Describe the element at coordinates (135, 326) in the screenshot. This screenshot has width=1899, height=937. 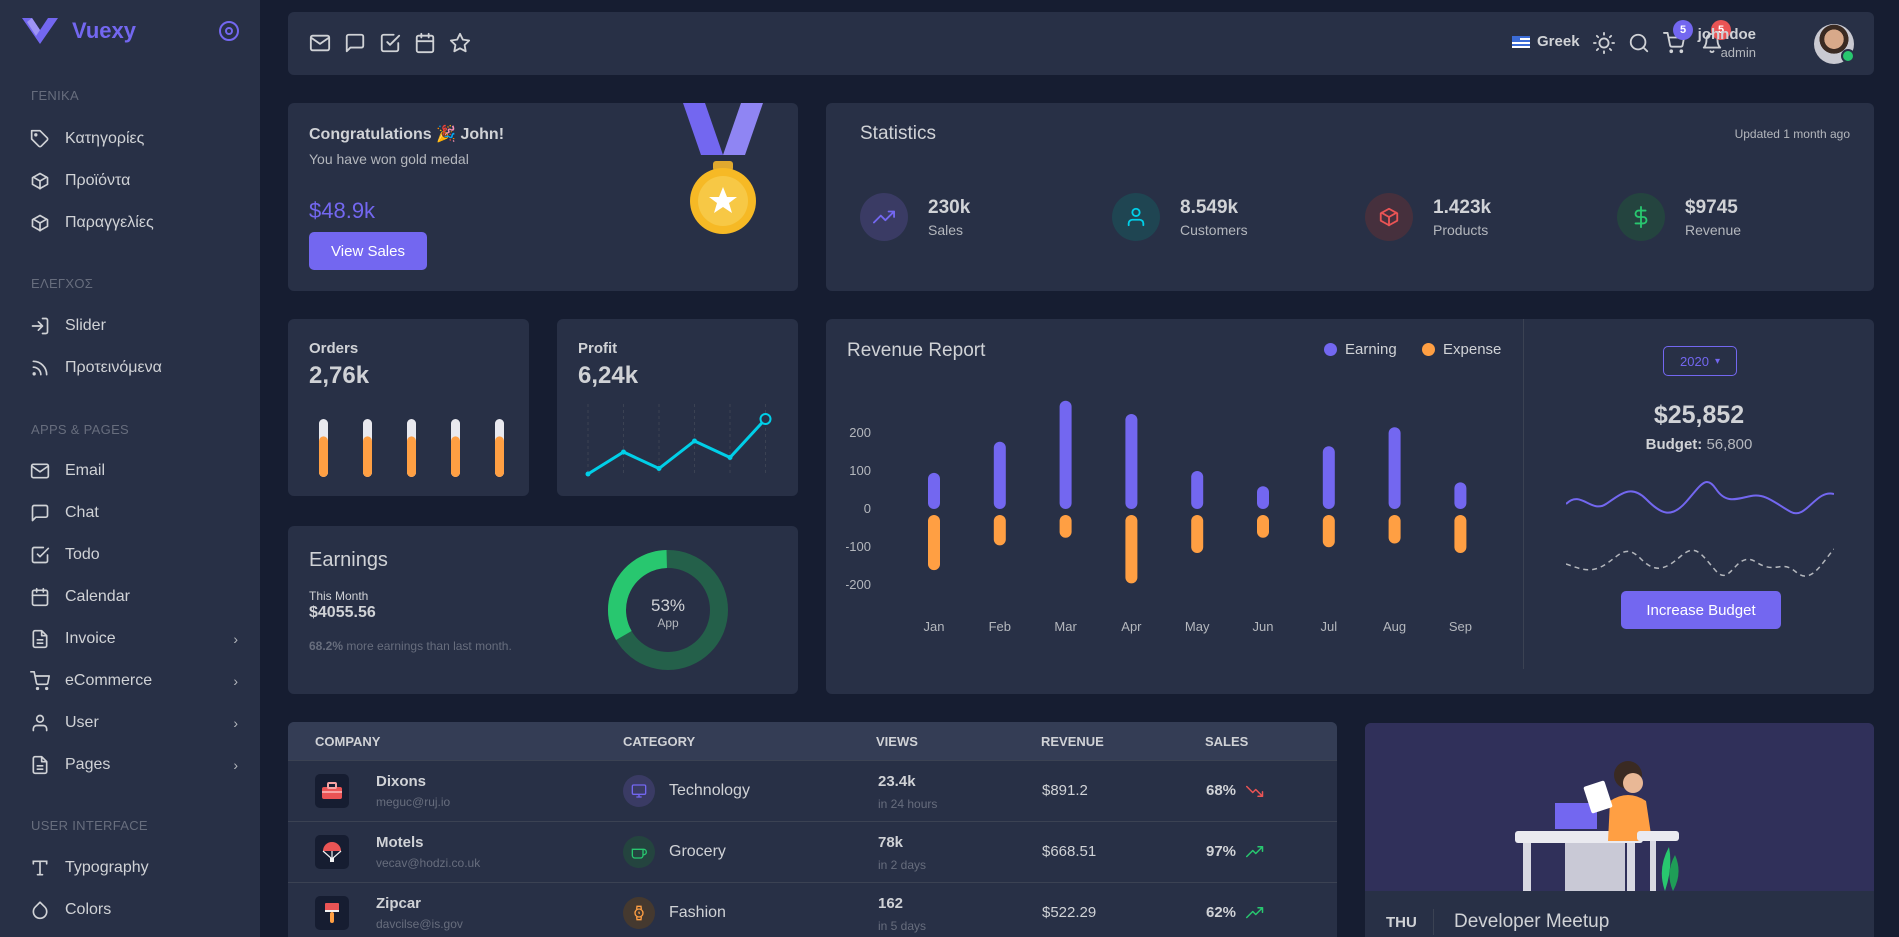
I see `sidebar-item-slider: Slider` at that location.